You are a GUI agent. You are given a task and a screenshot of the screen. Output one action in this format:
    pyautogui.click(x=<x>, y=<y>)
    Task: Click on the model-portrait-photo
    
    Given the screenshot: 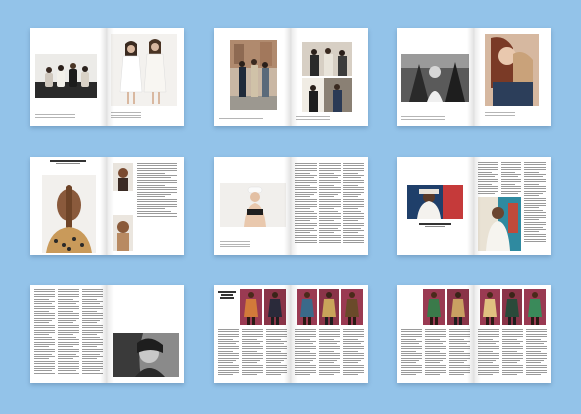 What is the action you would take?
    pyautogui.click(x=253, y=205)
    